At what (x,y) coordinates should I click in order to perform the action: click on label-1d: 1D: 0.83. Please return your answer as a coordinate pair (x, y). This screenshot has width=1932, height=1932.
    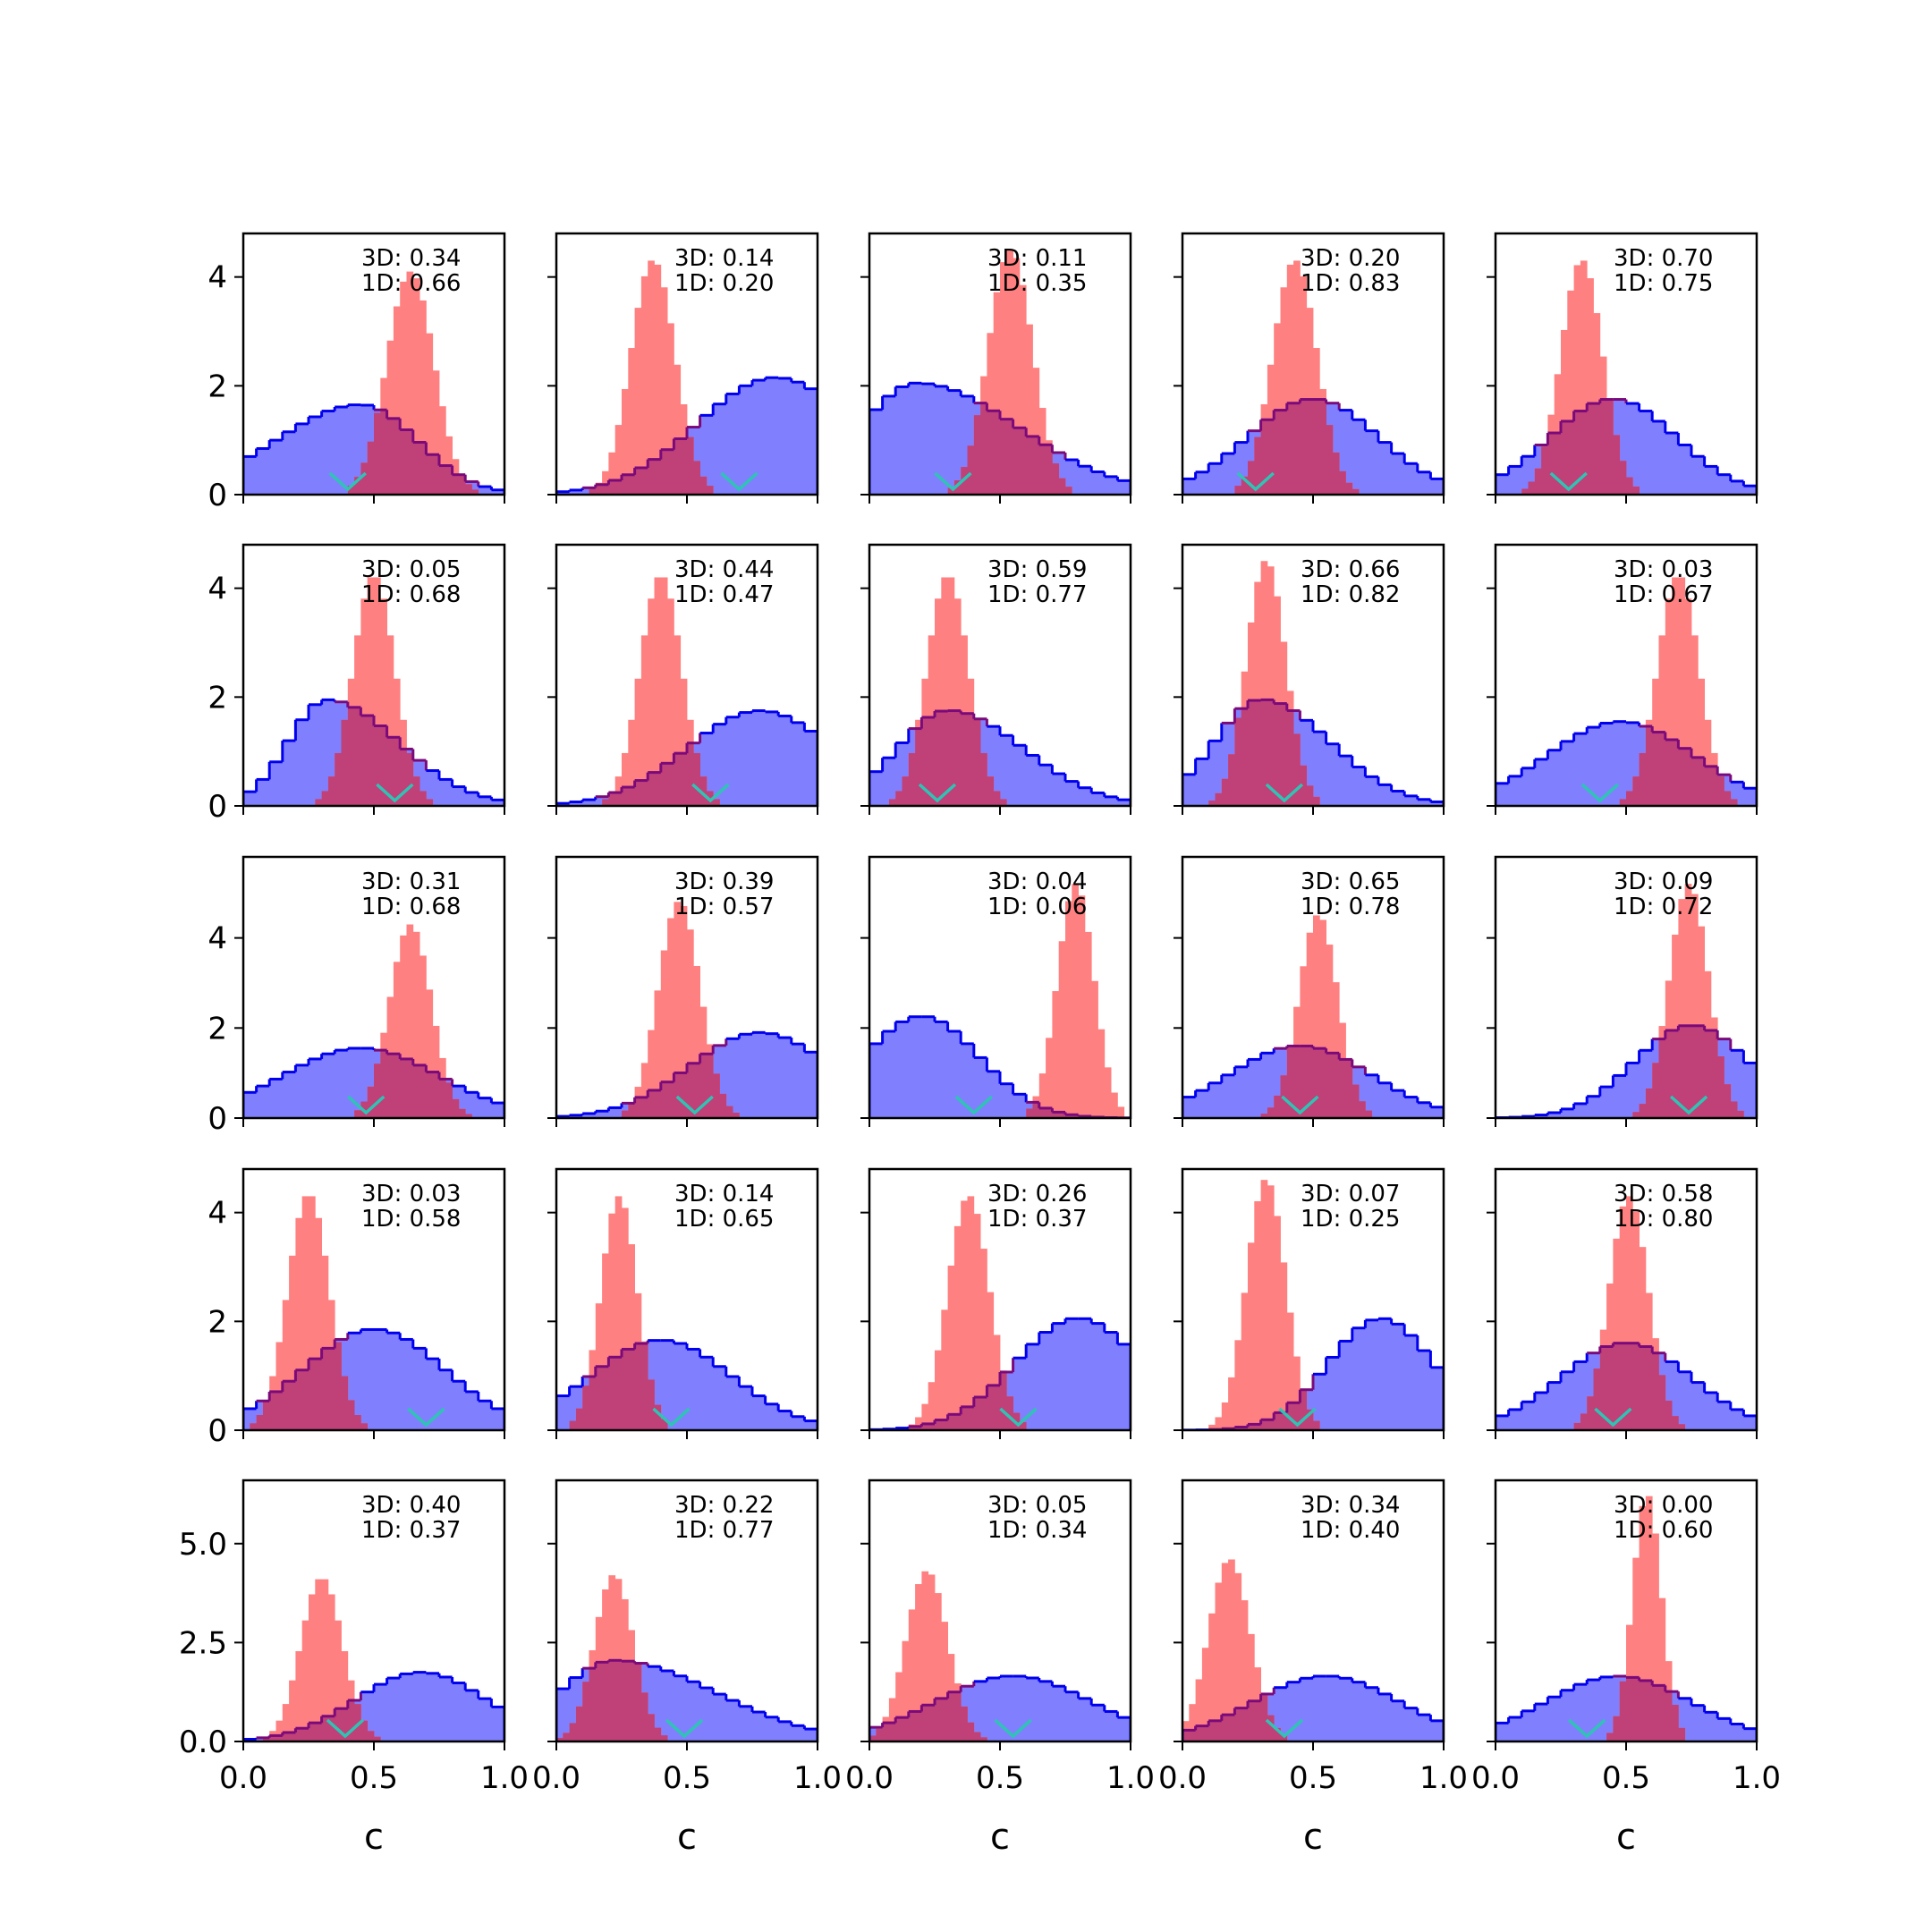
    Looking at the image, I should click on (1350, 283).